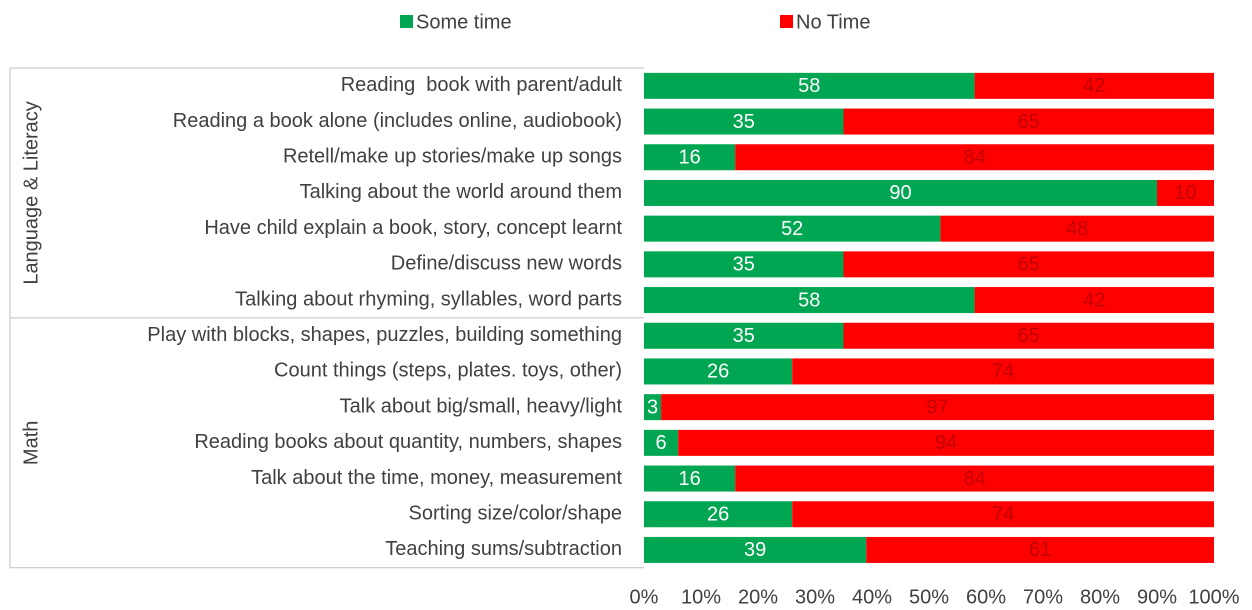 The image size is (1252, 610). Describe the element at coordinates (503, 549) in the screenshot. I see `category-label: Teaching sums/subtraction` at that location.